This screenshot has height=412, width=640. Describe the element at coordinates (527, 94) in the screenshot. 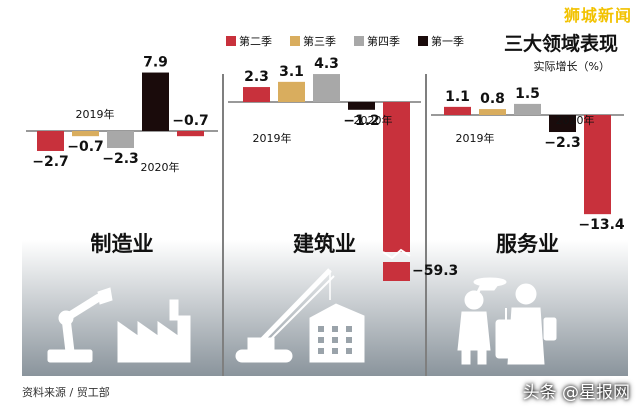

I see `value-label: 1.5` at that location.